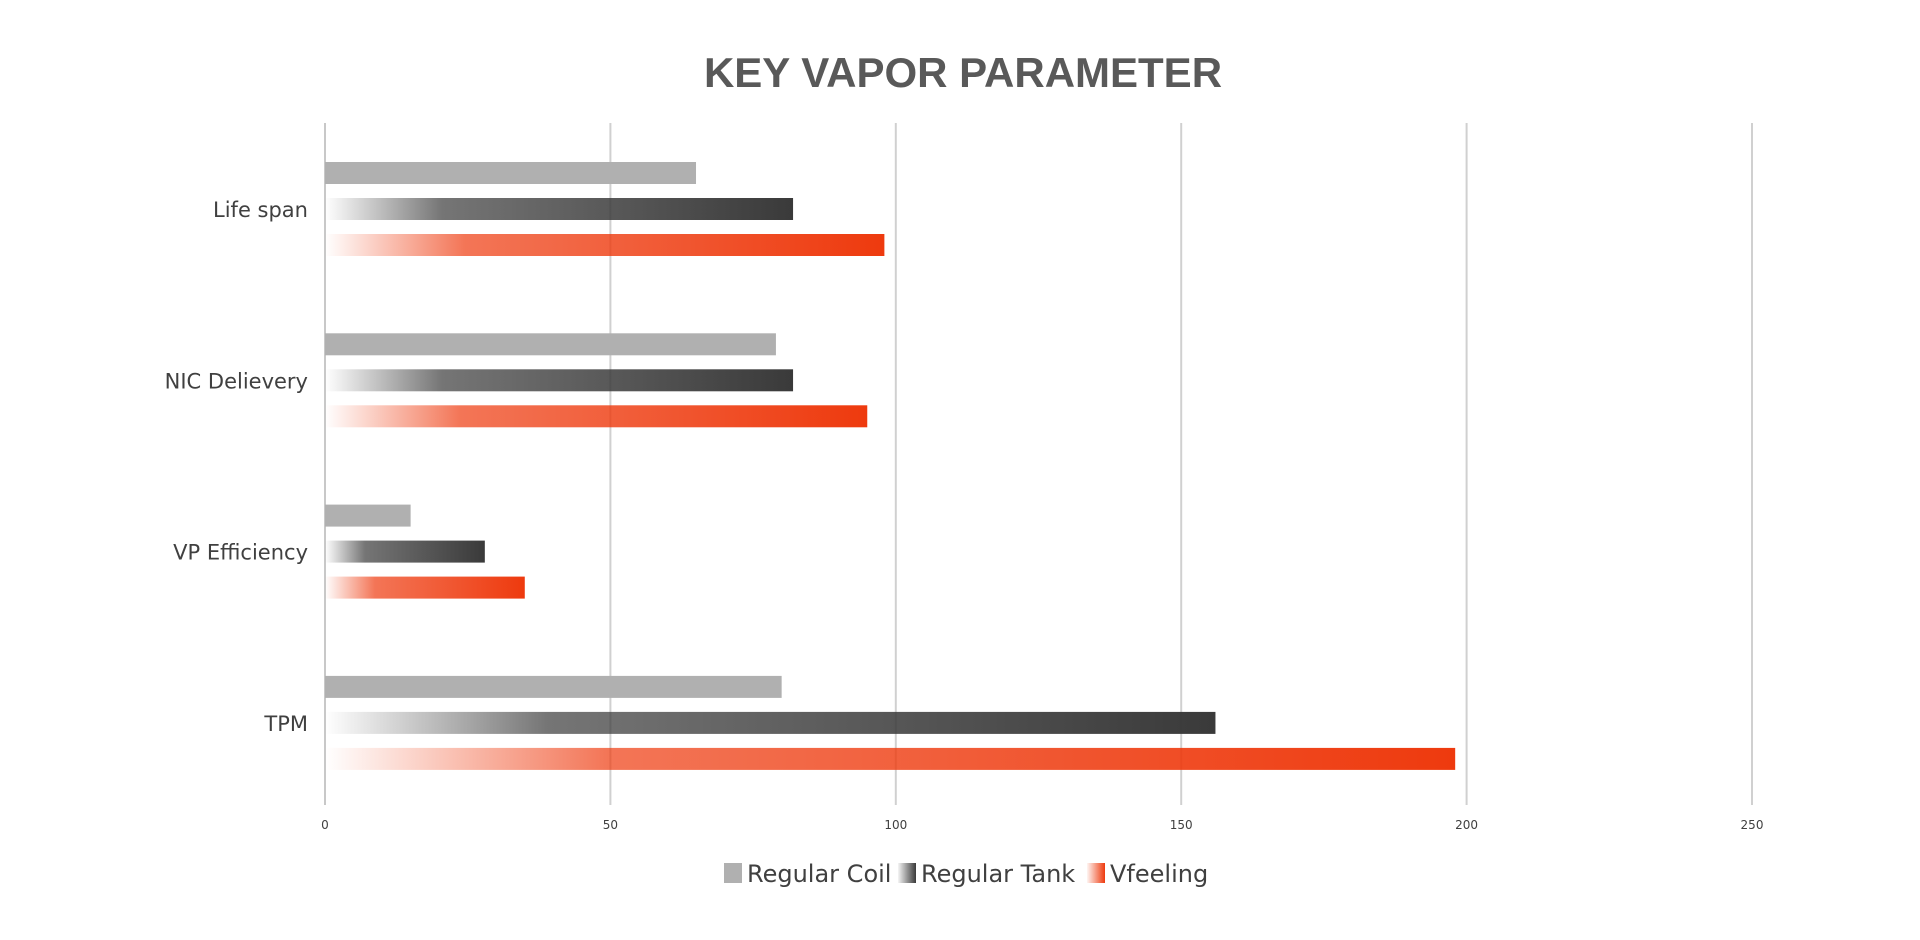  I want to click on x-tick-label-0: 0, so click(325, 825).